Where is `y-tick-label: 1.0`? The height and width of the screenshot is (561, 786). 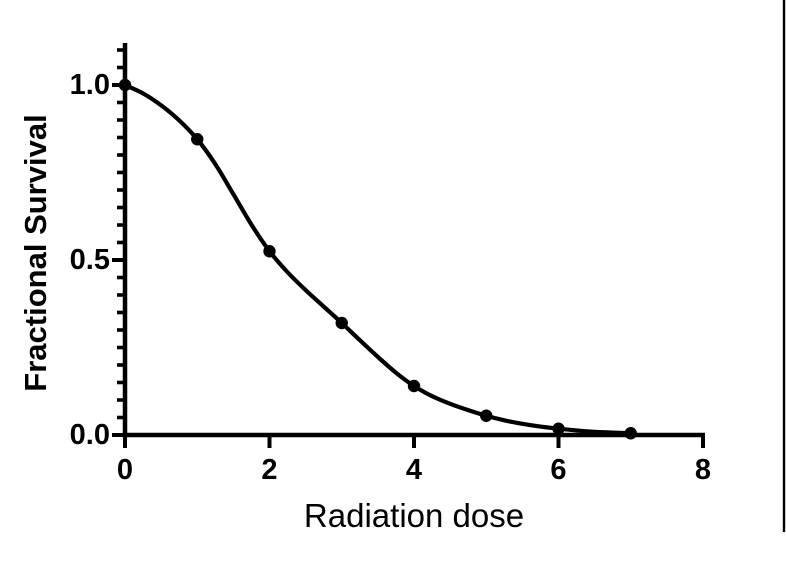 y-tick-label: 1.0 is located at coordinates (90, 85).